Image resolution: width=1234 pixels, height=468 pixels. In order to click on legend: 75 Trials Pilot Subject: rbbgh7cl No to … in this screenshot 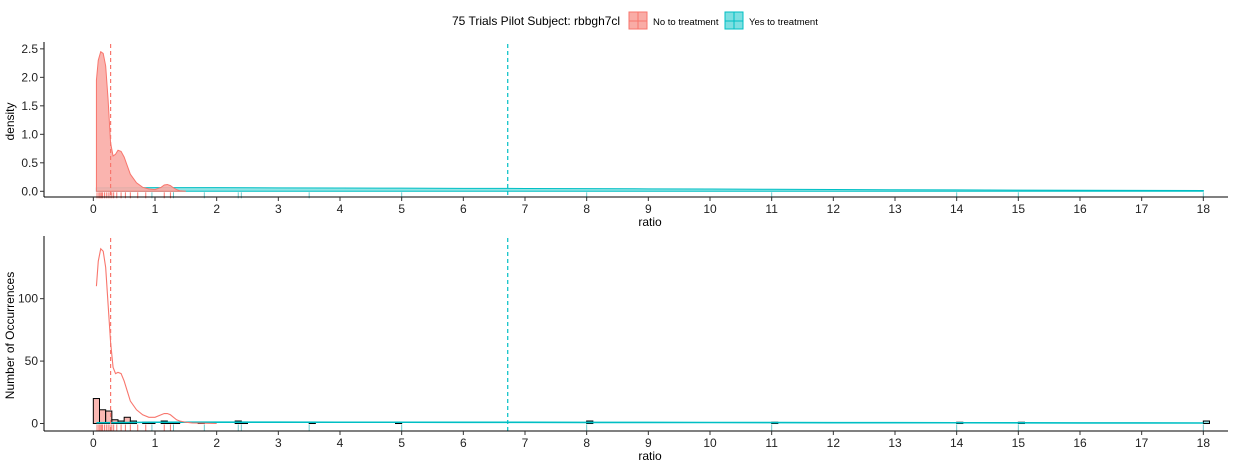, I will do `click(635, 20)`.